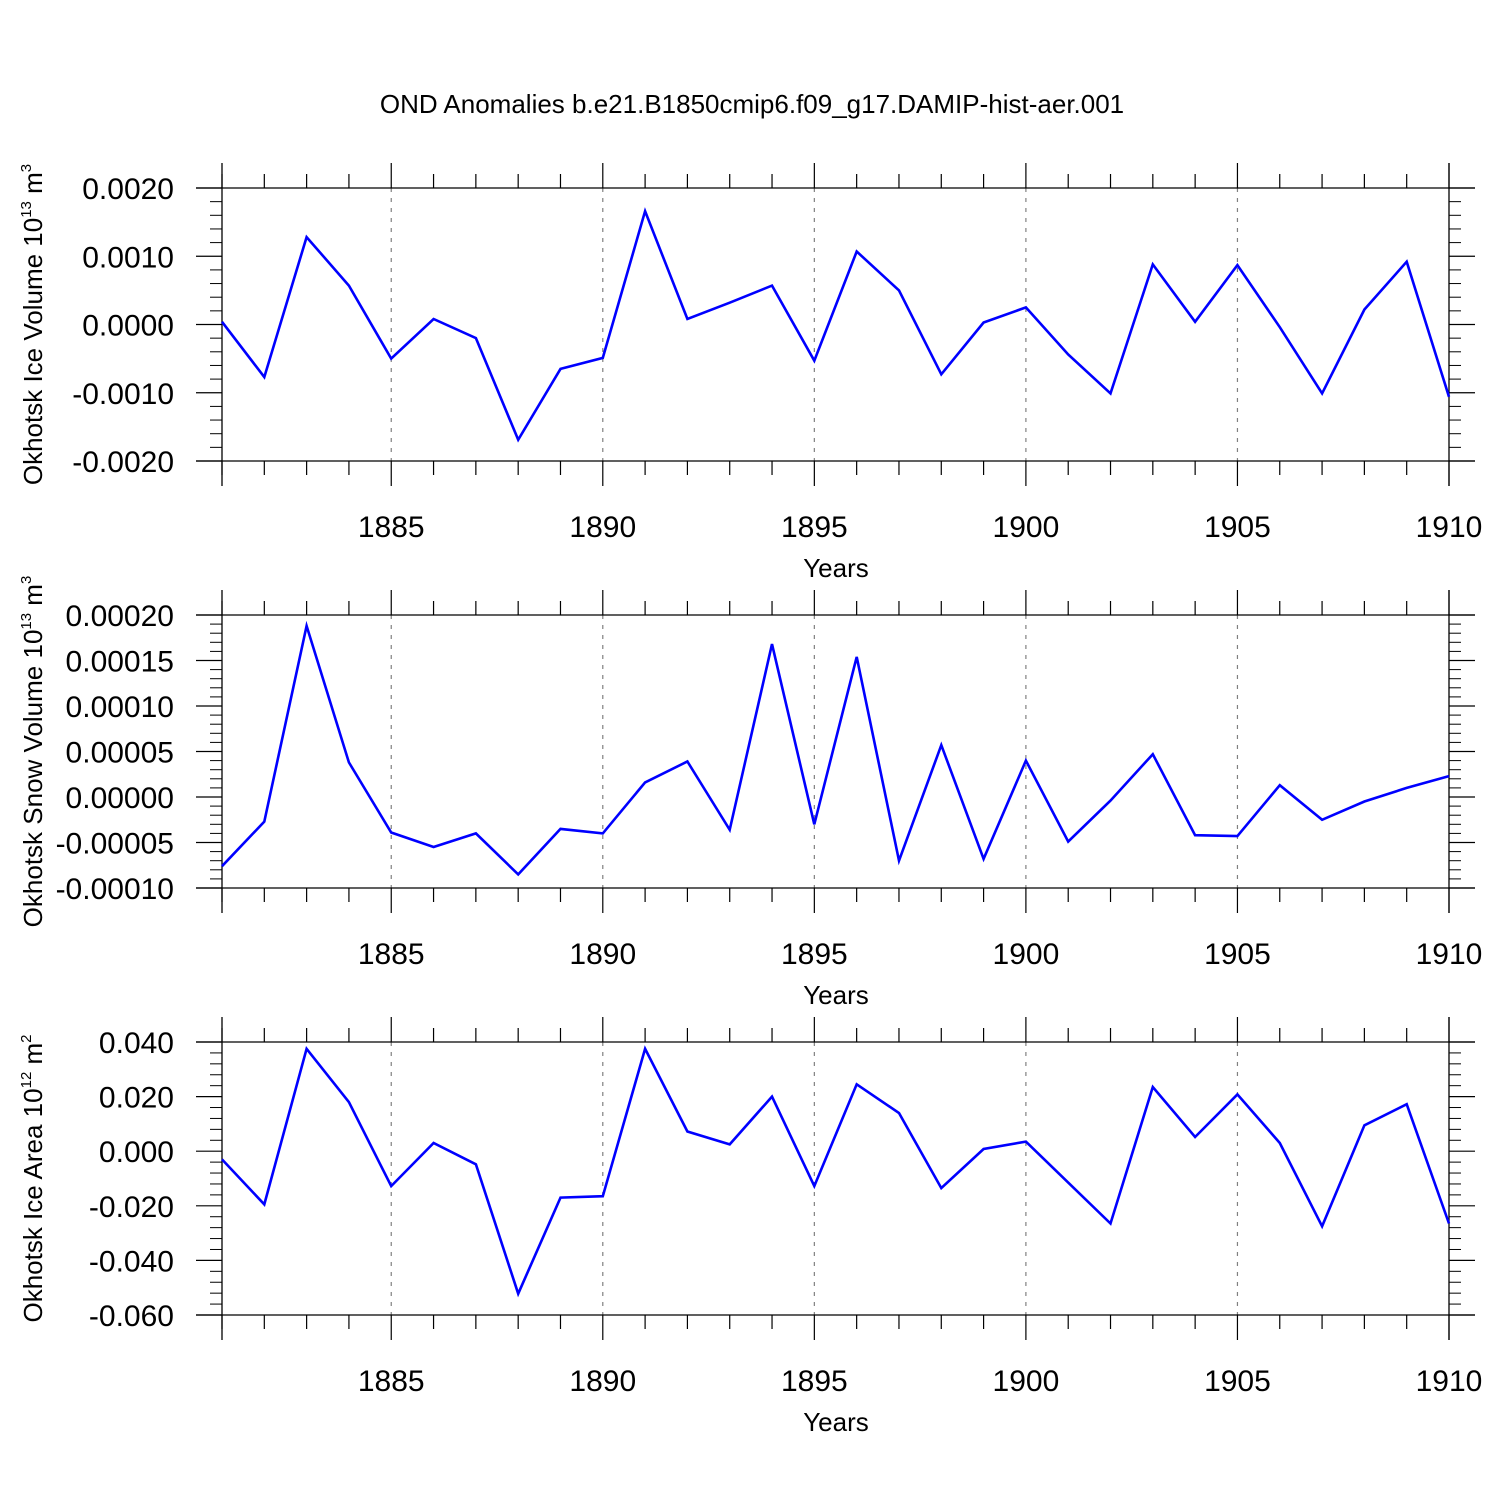 This screenshot has width=1500, height=1500. Describe the element at coordinates (131, 1316) in the screenshot. I see `y-tick-label: -0.060` at that location.